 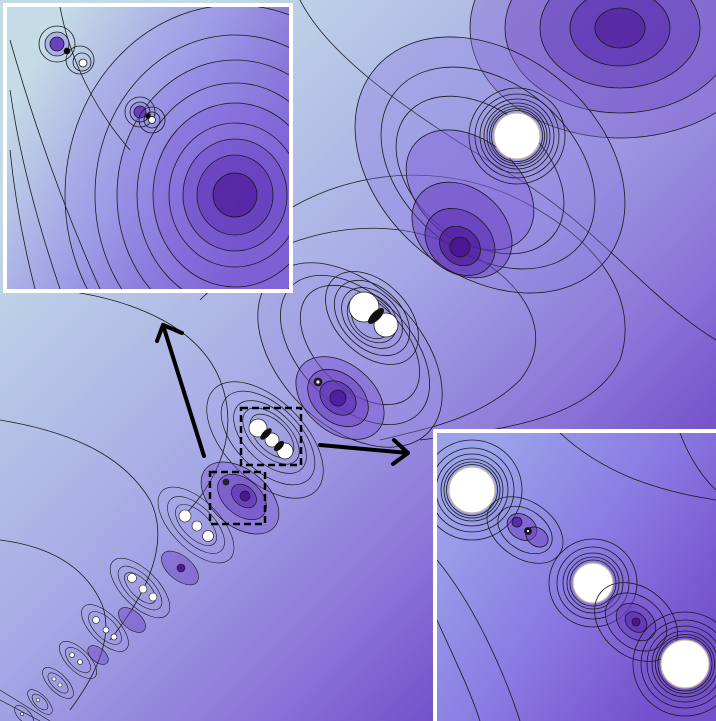 I want to click on upper-dashed-box, so click(x=271, y=436).